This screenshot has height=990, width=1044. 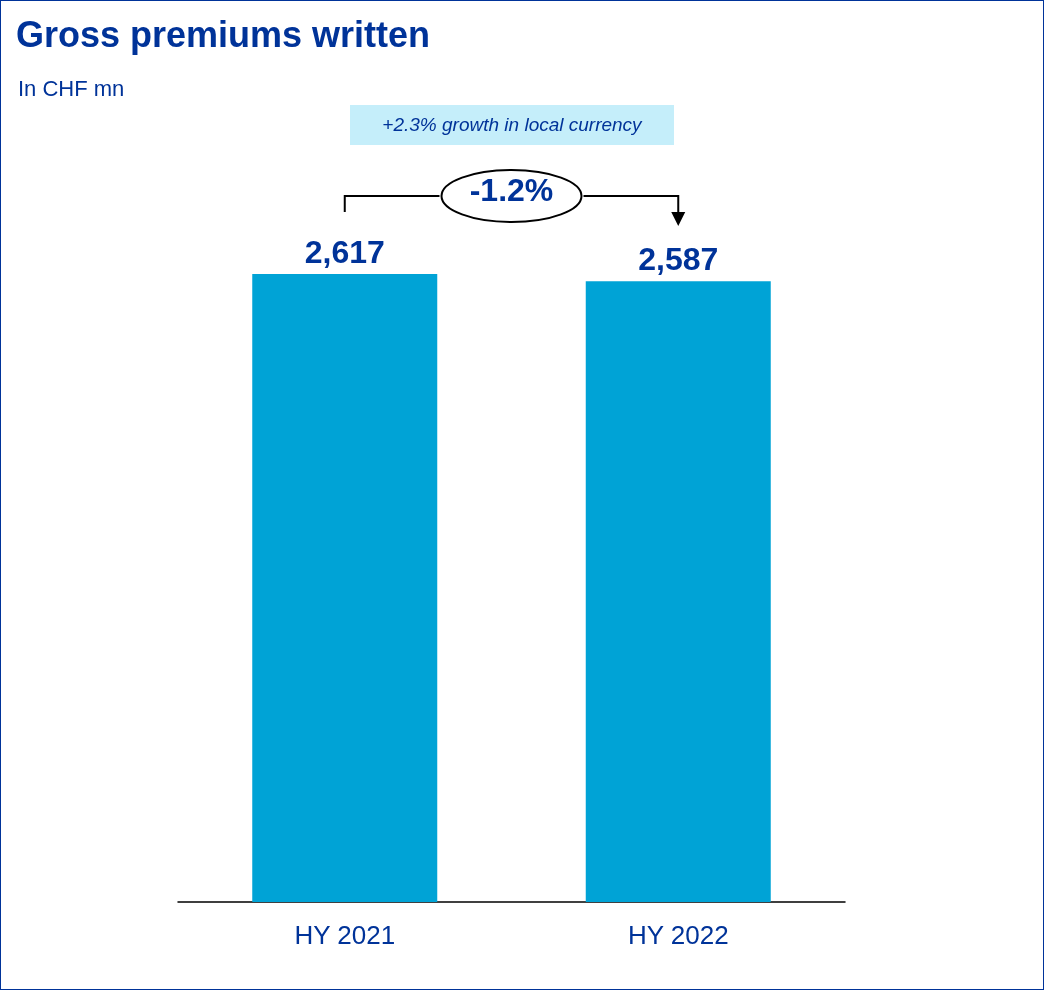 I want to click on data-label: 2,587, so click(x=678, y=259).